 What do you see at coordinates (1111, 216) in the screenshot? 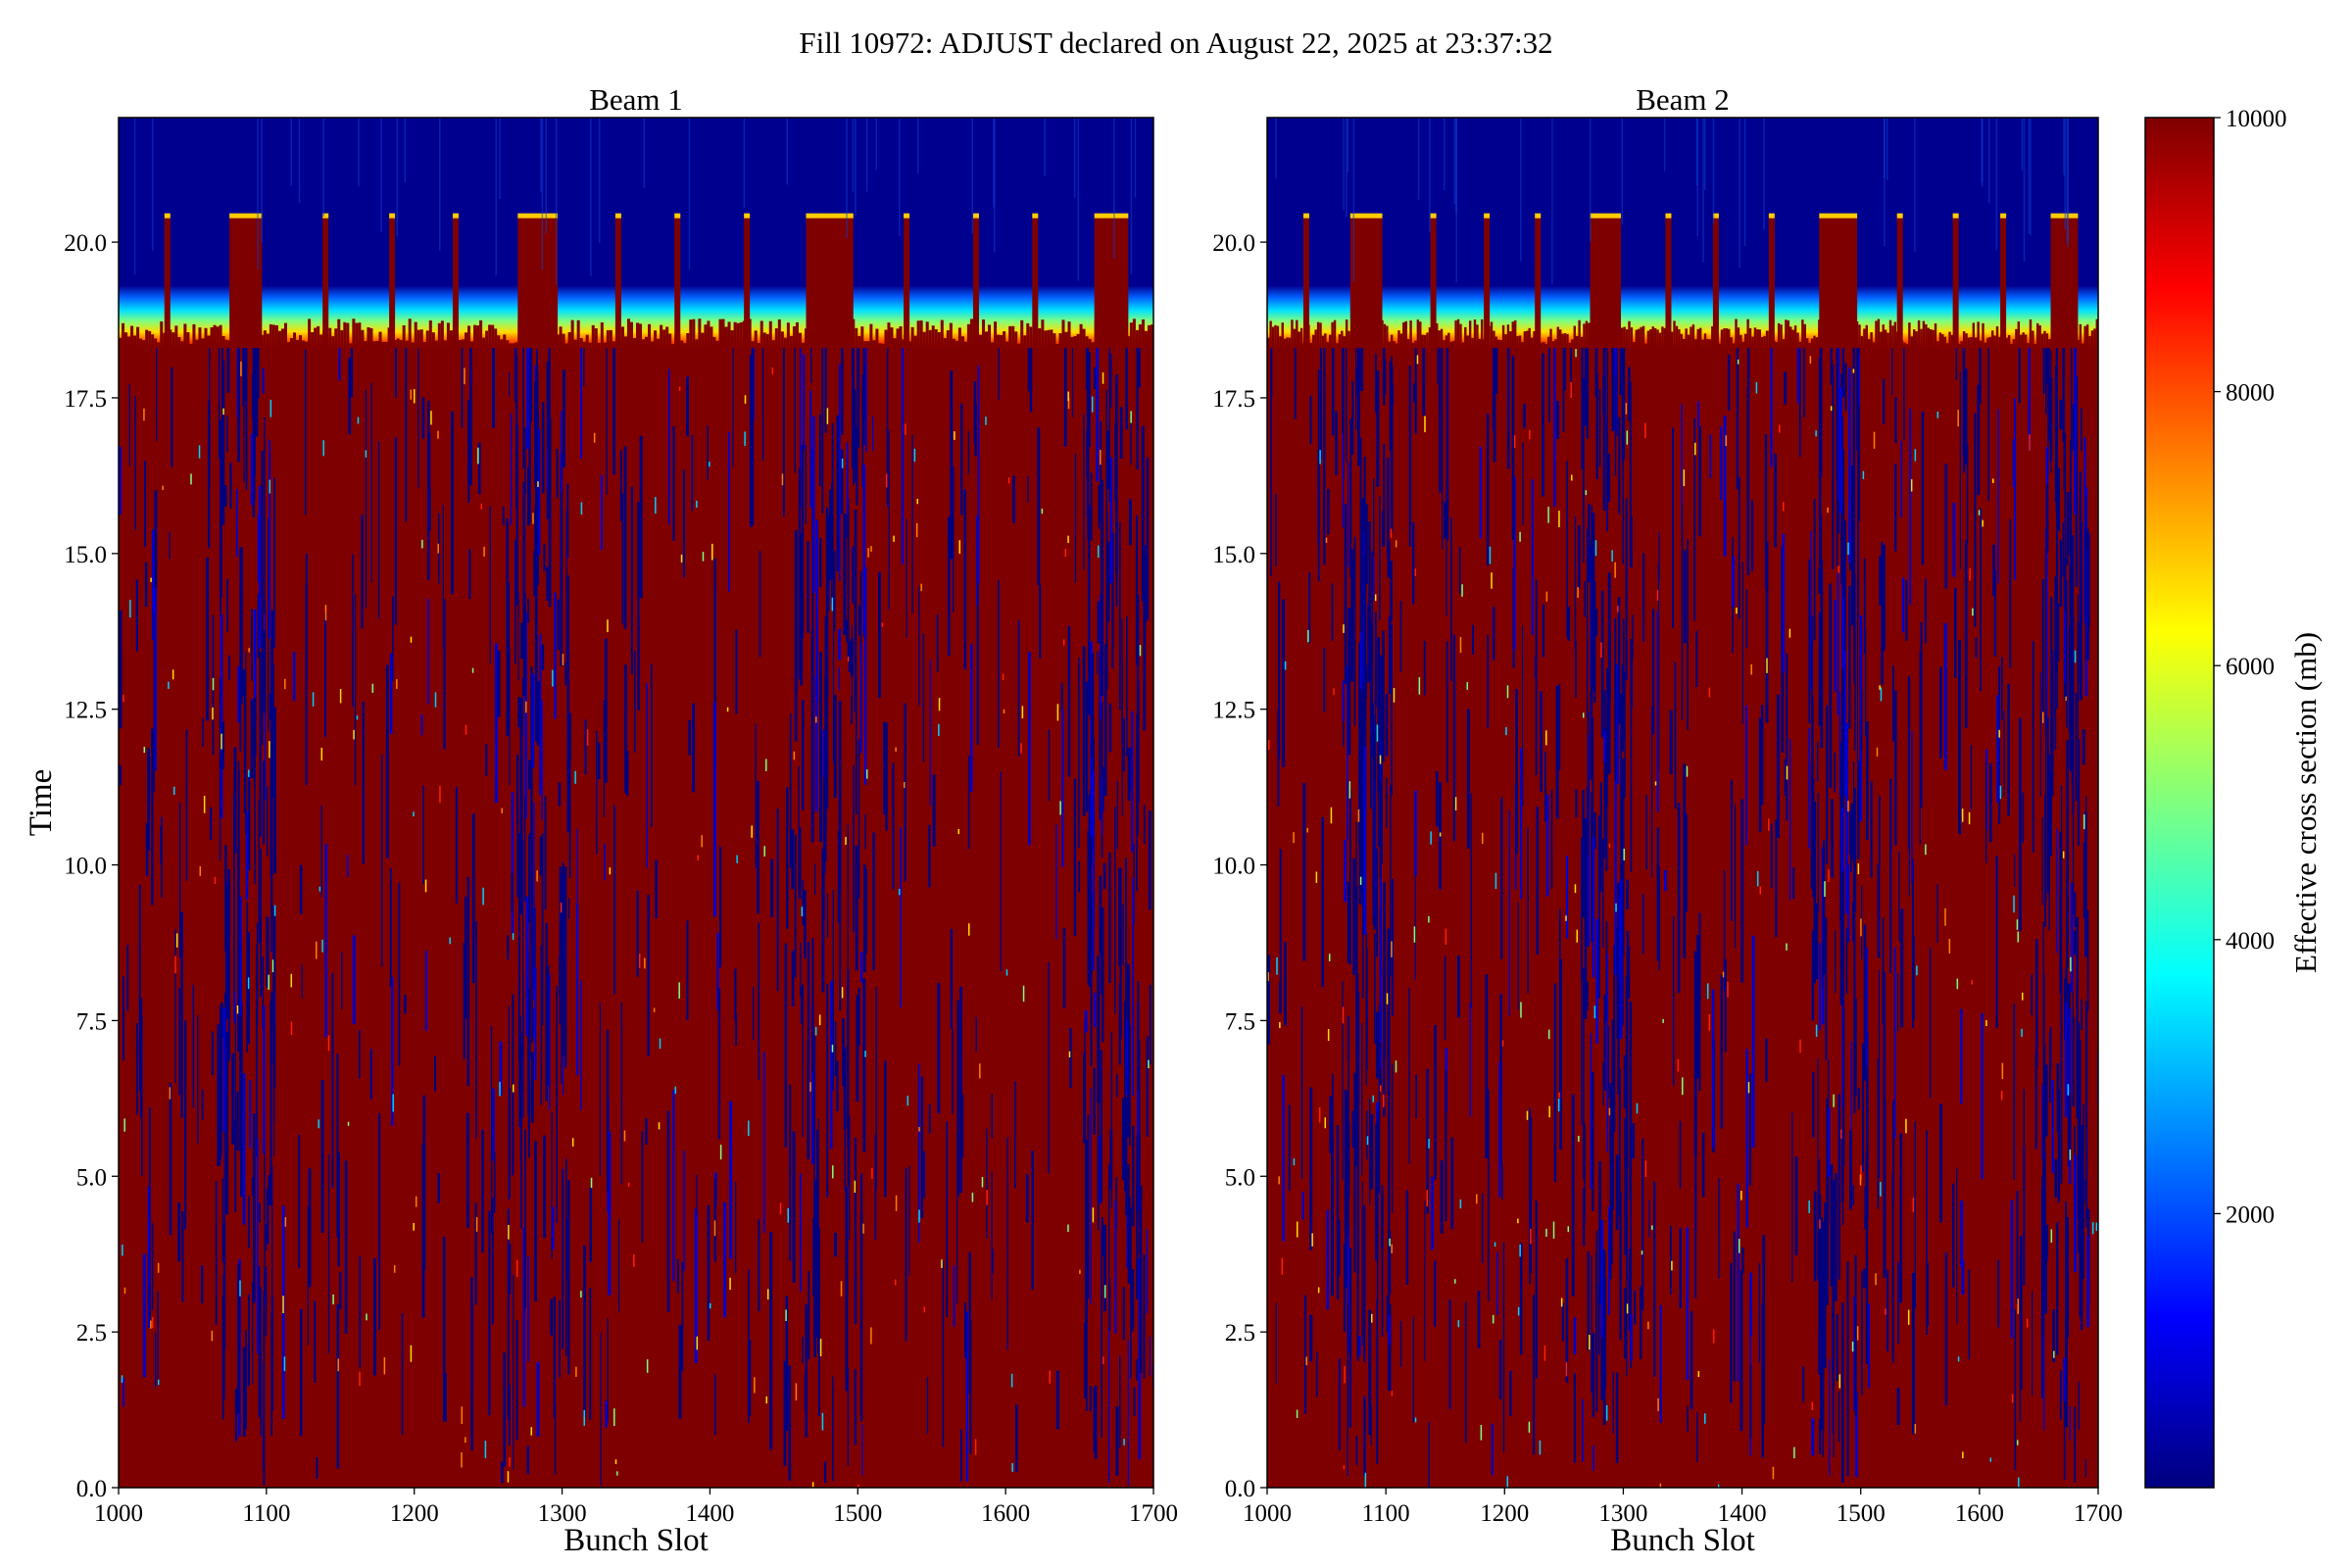
I see `train-edge` at bounding box center [1111, 216].